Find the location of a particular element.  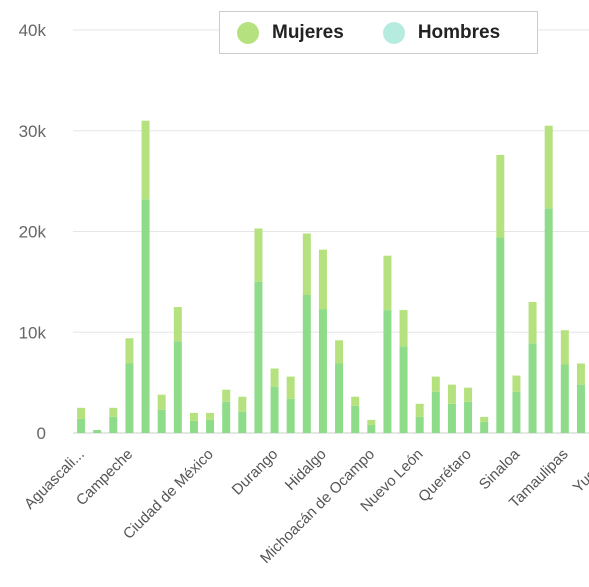

legend-item-hombres: Hombres is located at coordinates (441, 32).